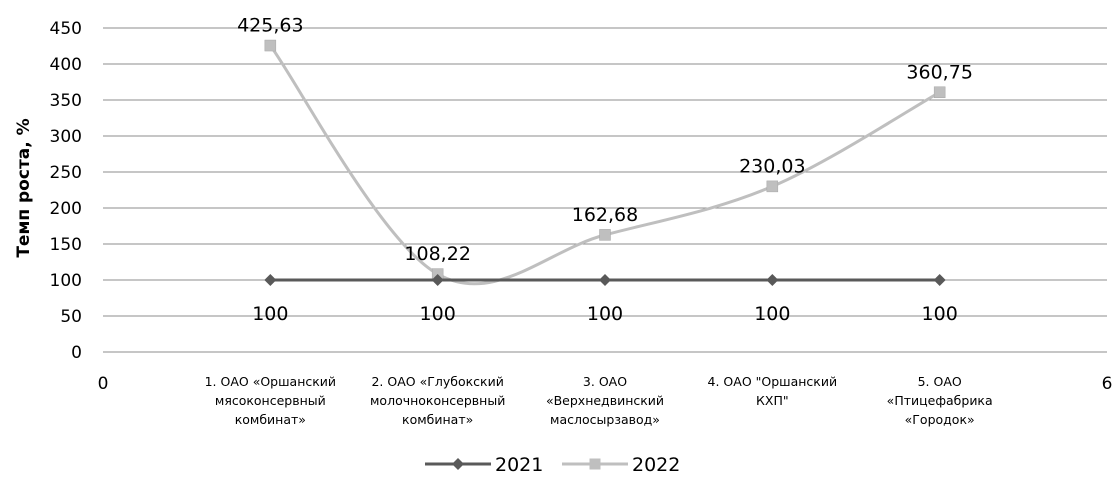 This screenshot has width=1117, height=481. I want to click on data-label: 162,68, so click(605, 215).